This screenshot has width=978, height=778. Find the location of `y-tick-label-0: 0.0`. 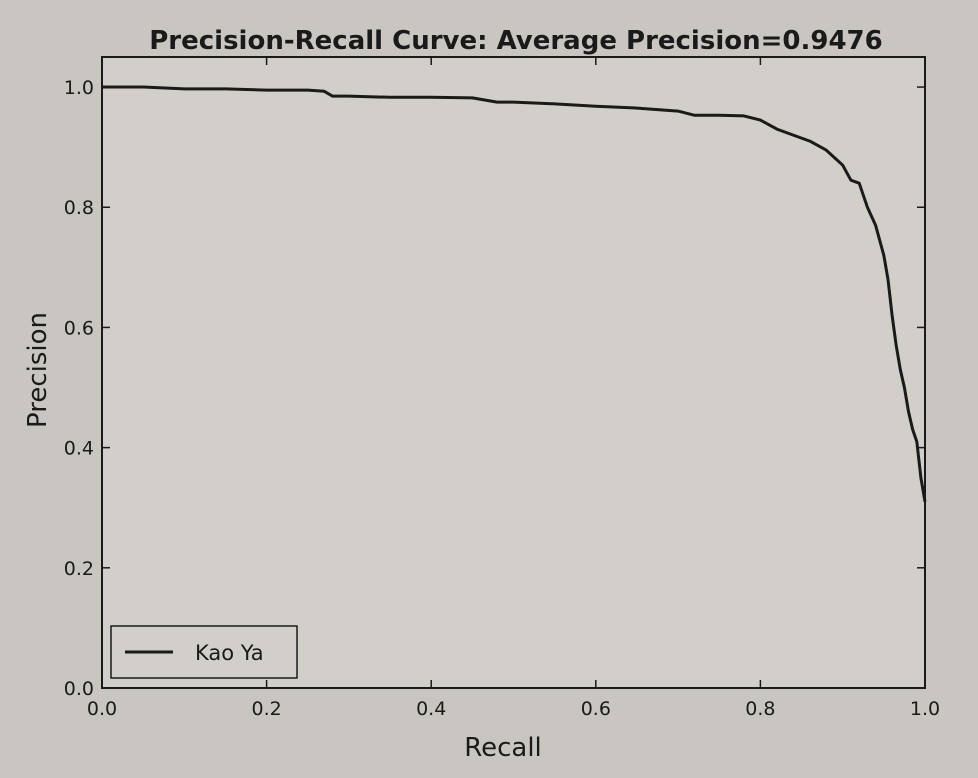

y-tick-label-0: 0.0 is located at coordinates (79, 689).